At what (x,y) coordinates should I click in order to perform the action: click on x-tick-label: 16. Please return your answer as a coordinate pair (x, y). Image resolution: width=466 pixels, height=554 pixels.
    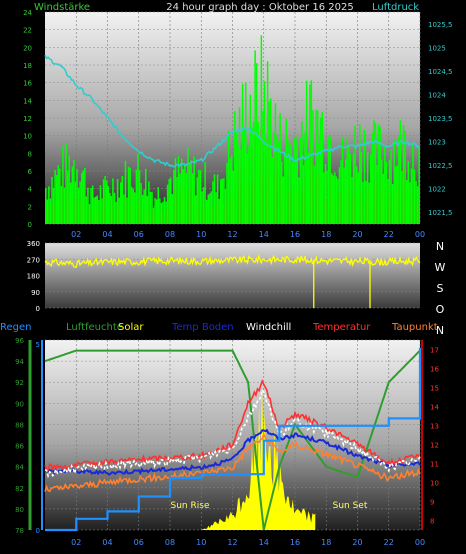
    Looking at the image, I should click on (295, 234).